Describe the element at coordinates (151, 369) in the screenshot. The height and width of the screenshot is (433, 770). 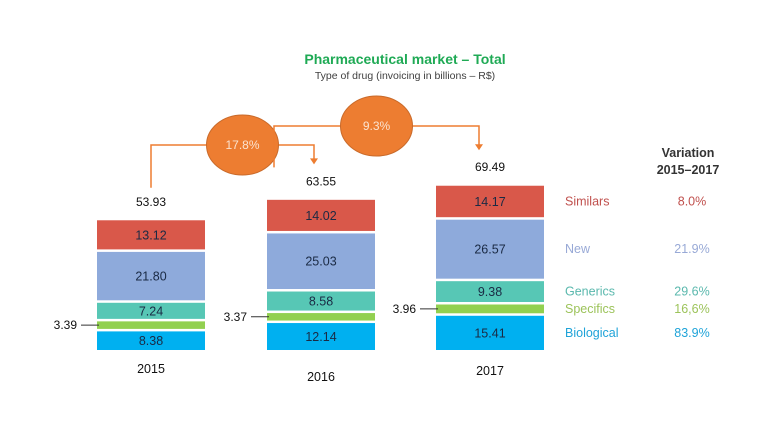
I see `category-label: 2015` at that location.